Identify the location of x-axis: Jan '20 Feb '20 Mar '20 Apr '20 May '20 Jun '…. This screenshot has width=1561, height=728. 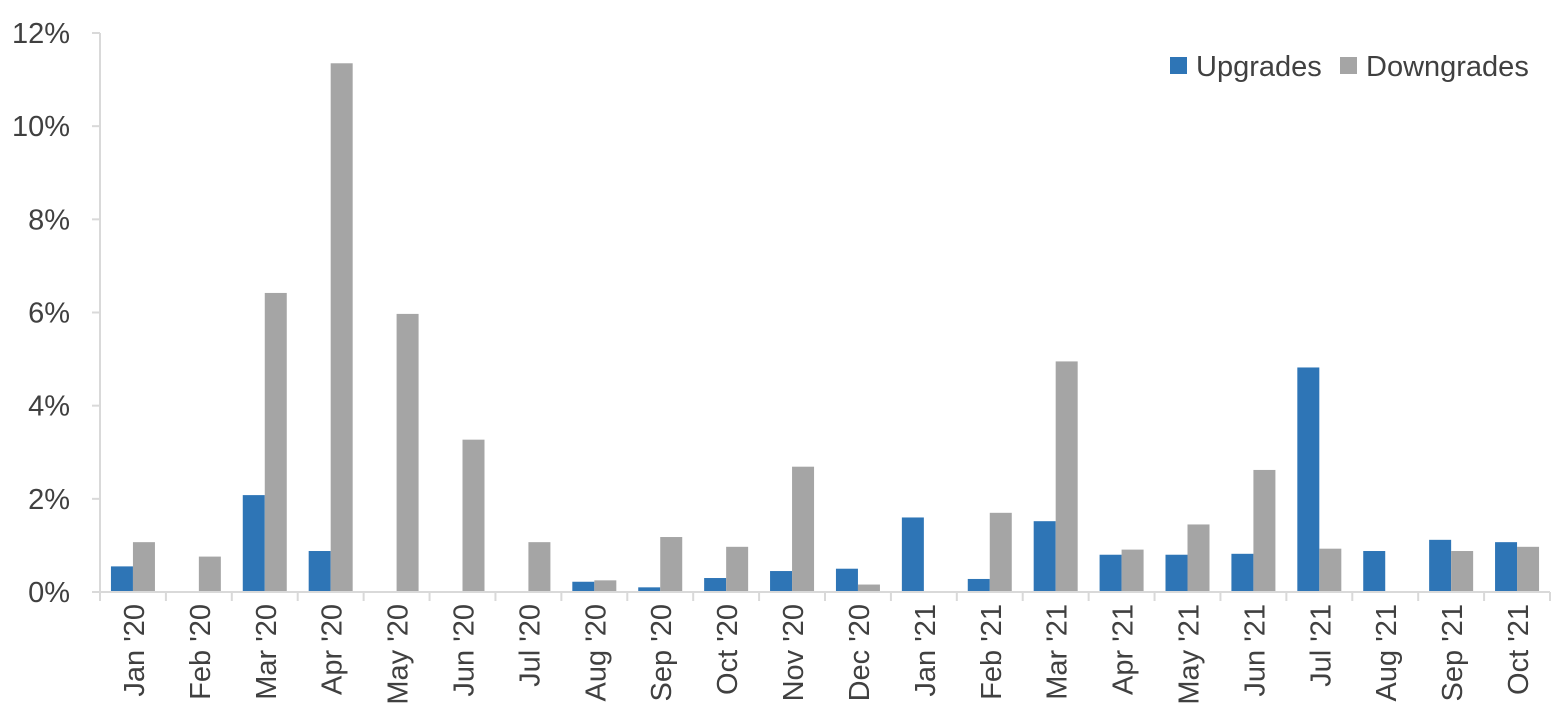
(825, 648).